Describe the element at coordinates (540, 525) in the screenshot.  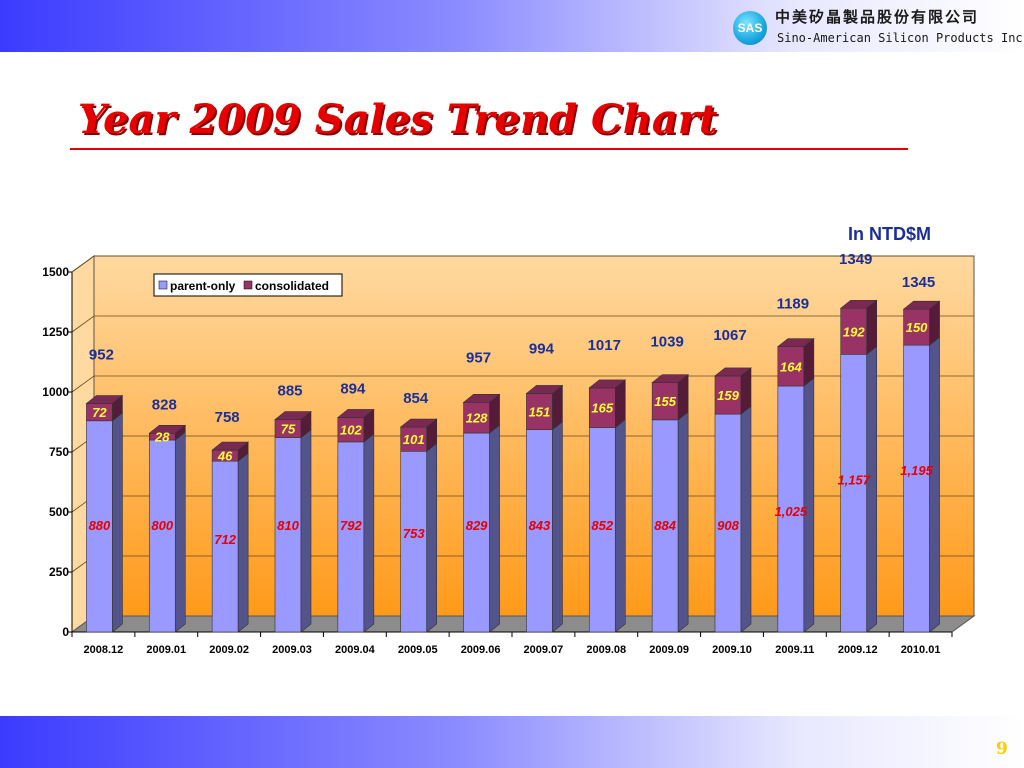
I see `parent-only-label: 843` at that location.